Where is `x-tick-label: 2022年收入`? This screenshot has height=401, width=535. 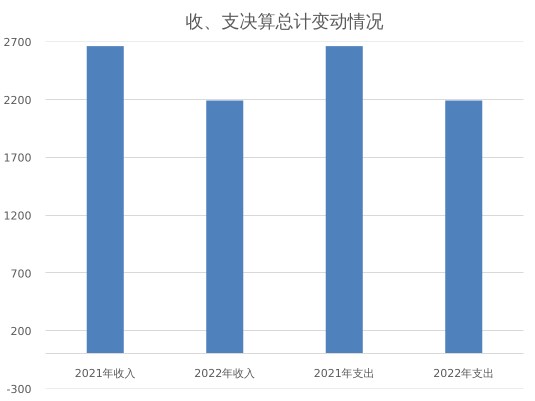
x-tick-label: 2022年收入 is located at coordinates (225, 373).